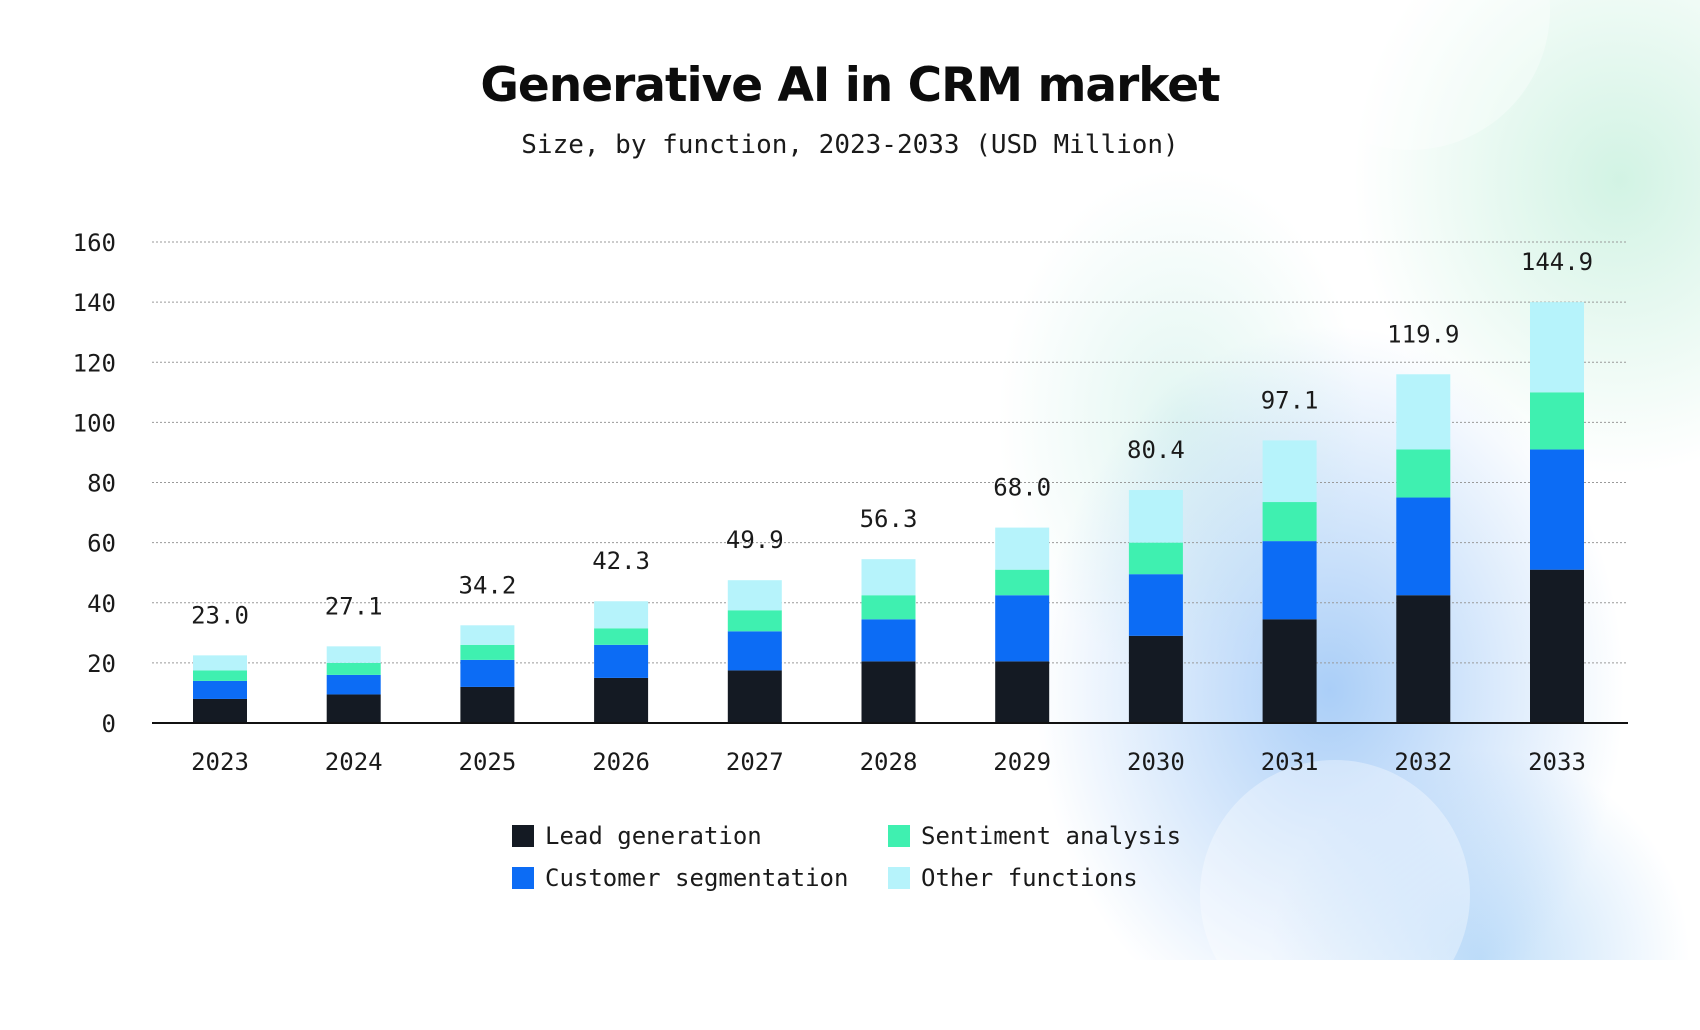 The image size is (1700, 1030). Describe the element at coordinates (1051, 836) in the screenshot. I see `legend-label-sentiment-analysis: Sentiment analysis` at that location.